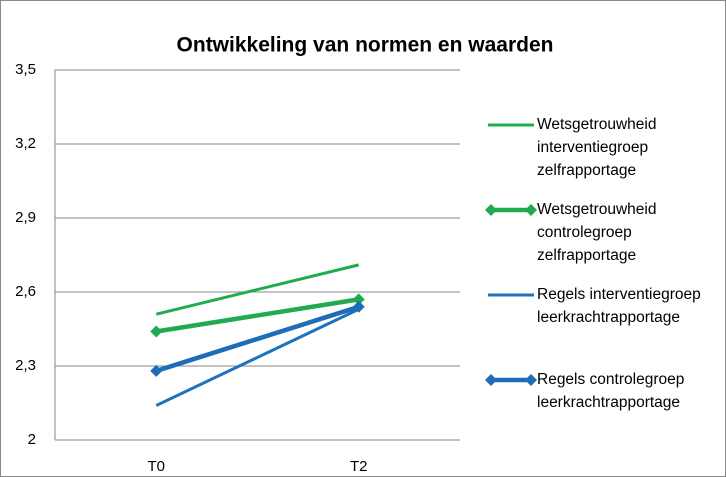 The height and width of the screenshot is (477, 726). I want to click on chart-title: Ontwikkeling van normen en waarden, so click(365, 45).